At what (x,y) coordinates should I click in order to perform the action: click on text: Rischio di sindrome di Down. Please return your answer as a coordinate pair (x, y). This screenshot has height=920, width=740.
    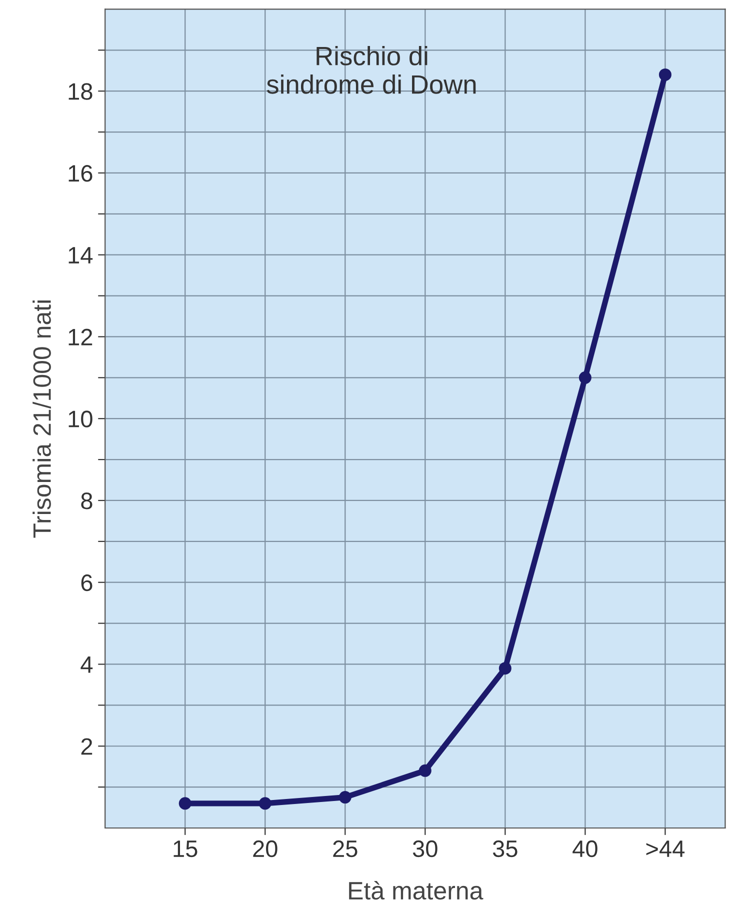
    Looking at the image, I should click on (371, 70).